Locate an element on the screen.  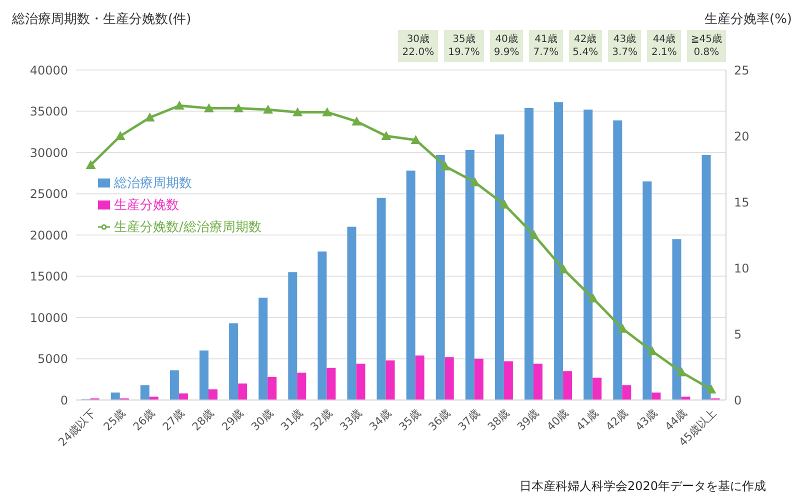
x-tick-label: 27歳 is located at coordinates (174, 420).